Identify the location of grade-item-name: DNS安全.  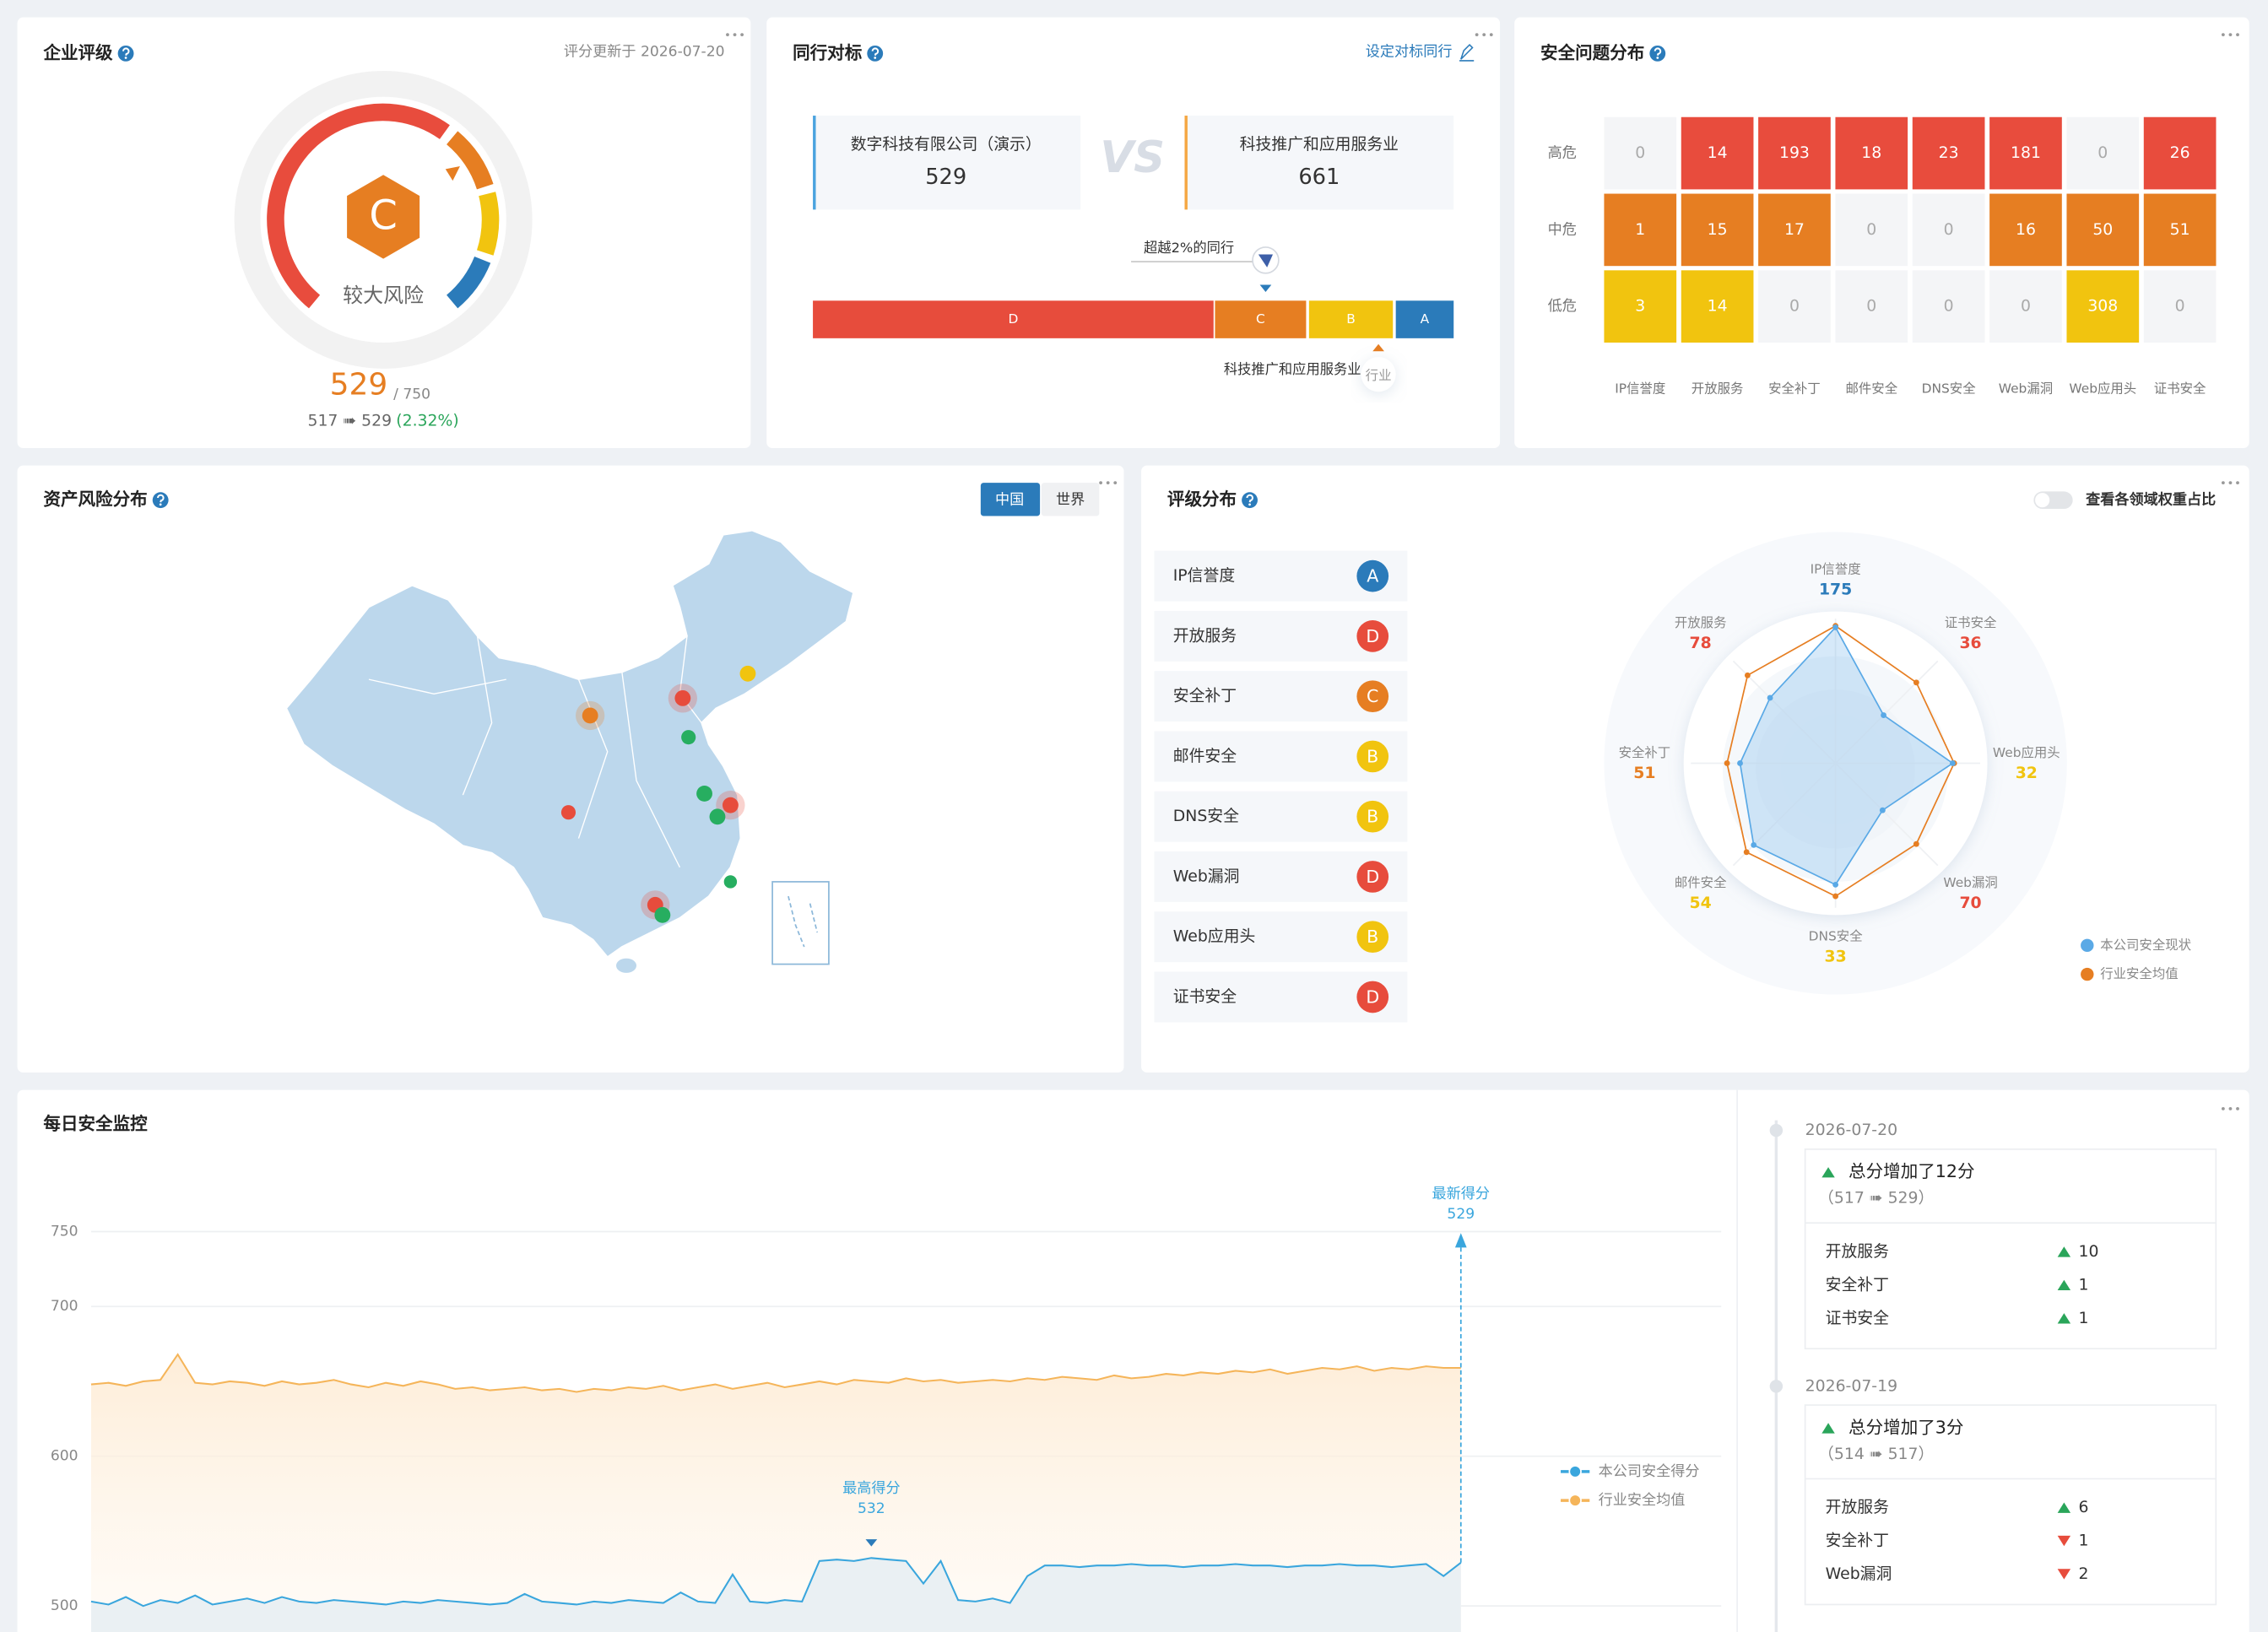
(1206, 816).